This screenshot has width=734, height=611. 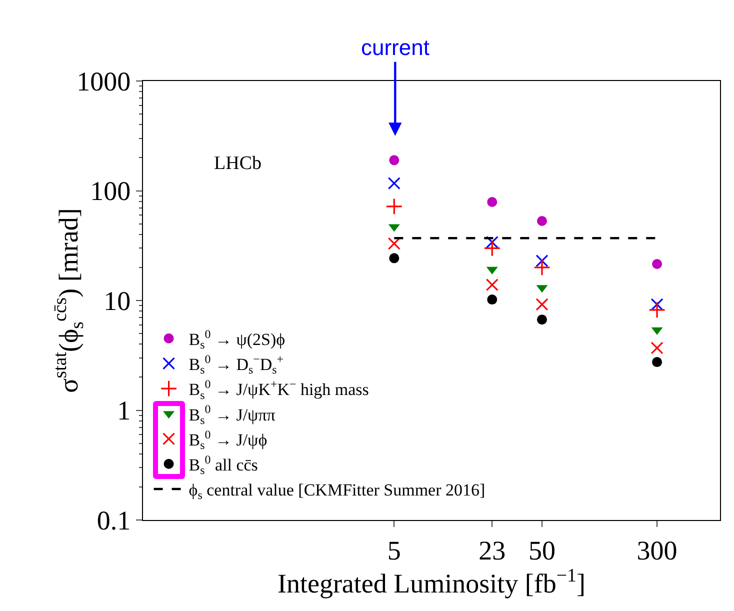 What do you see at coordinates (237, 339) in the screenshot?
I see `legend-label: B$_{s}$$^{0}$ → ψ(2S)ϕ` at bounding box center [237, 339].